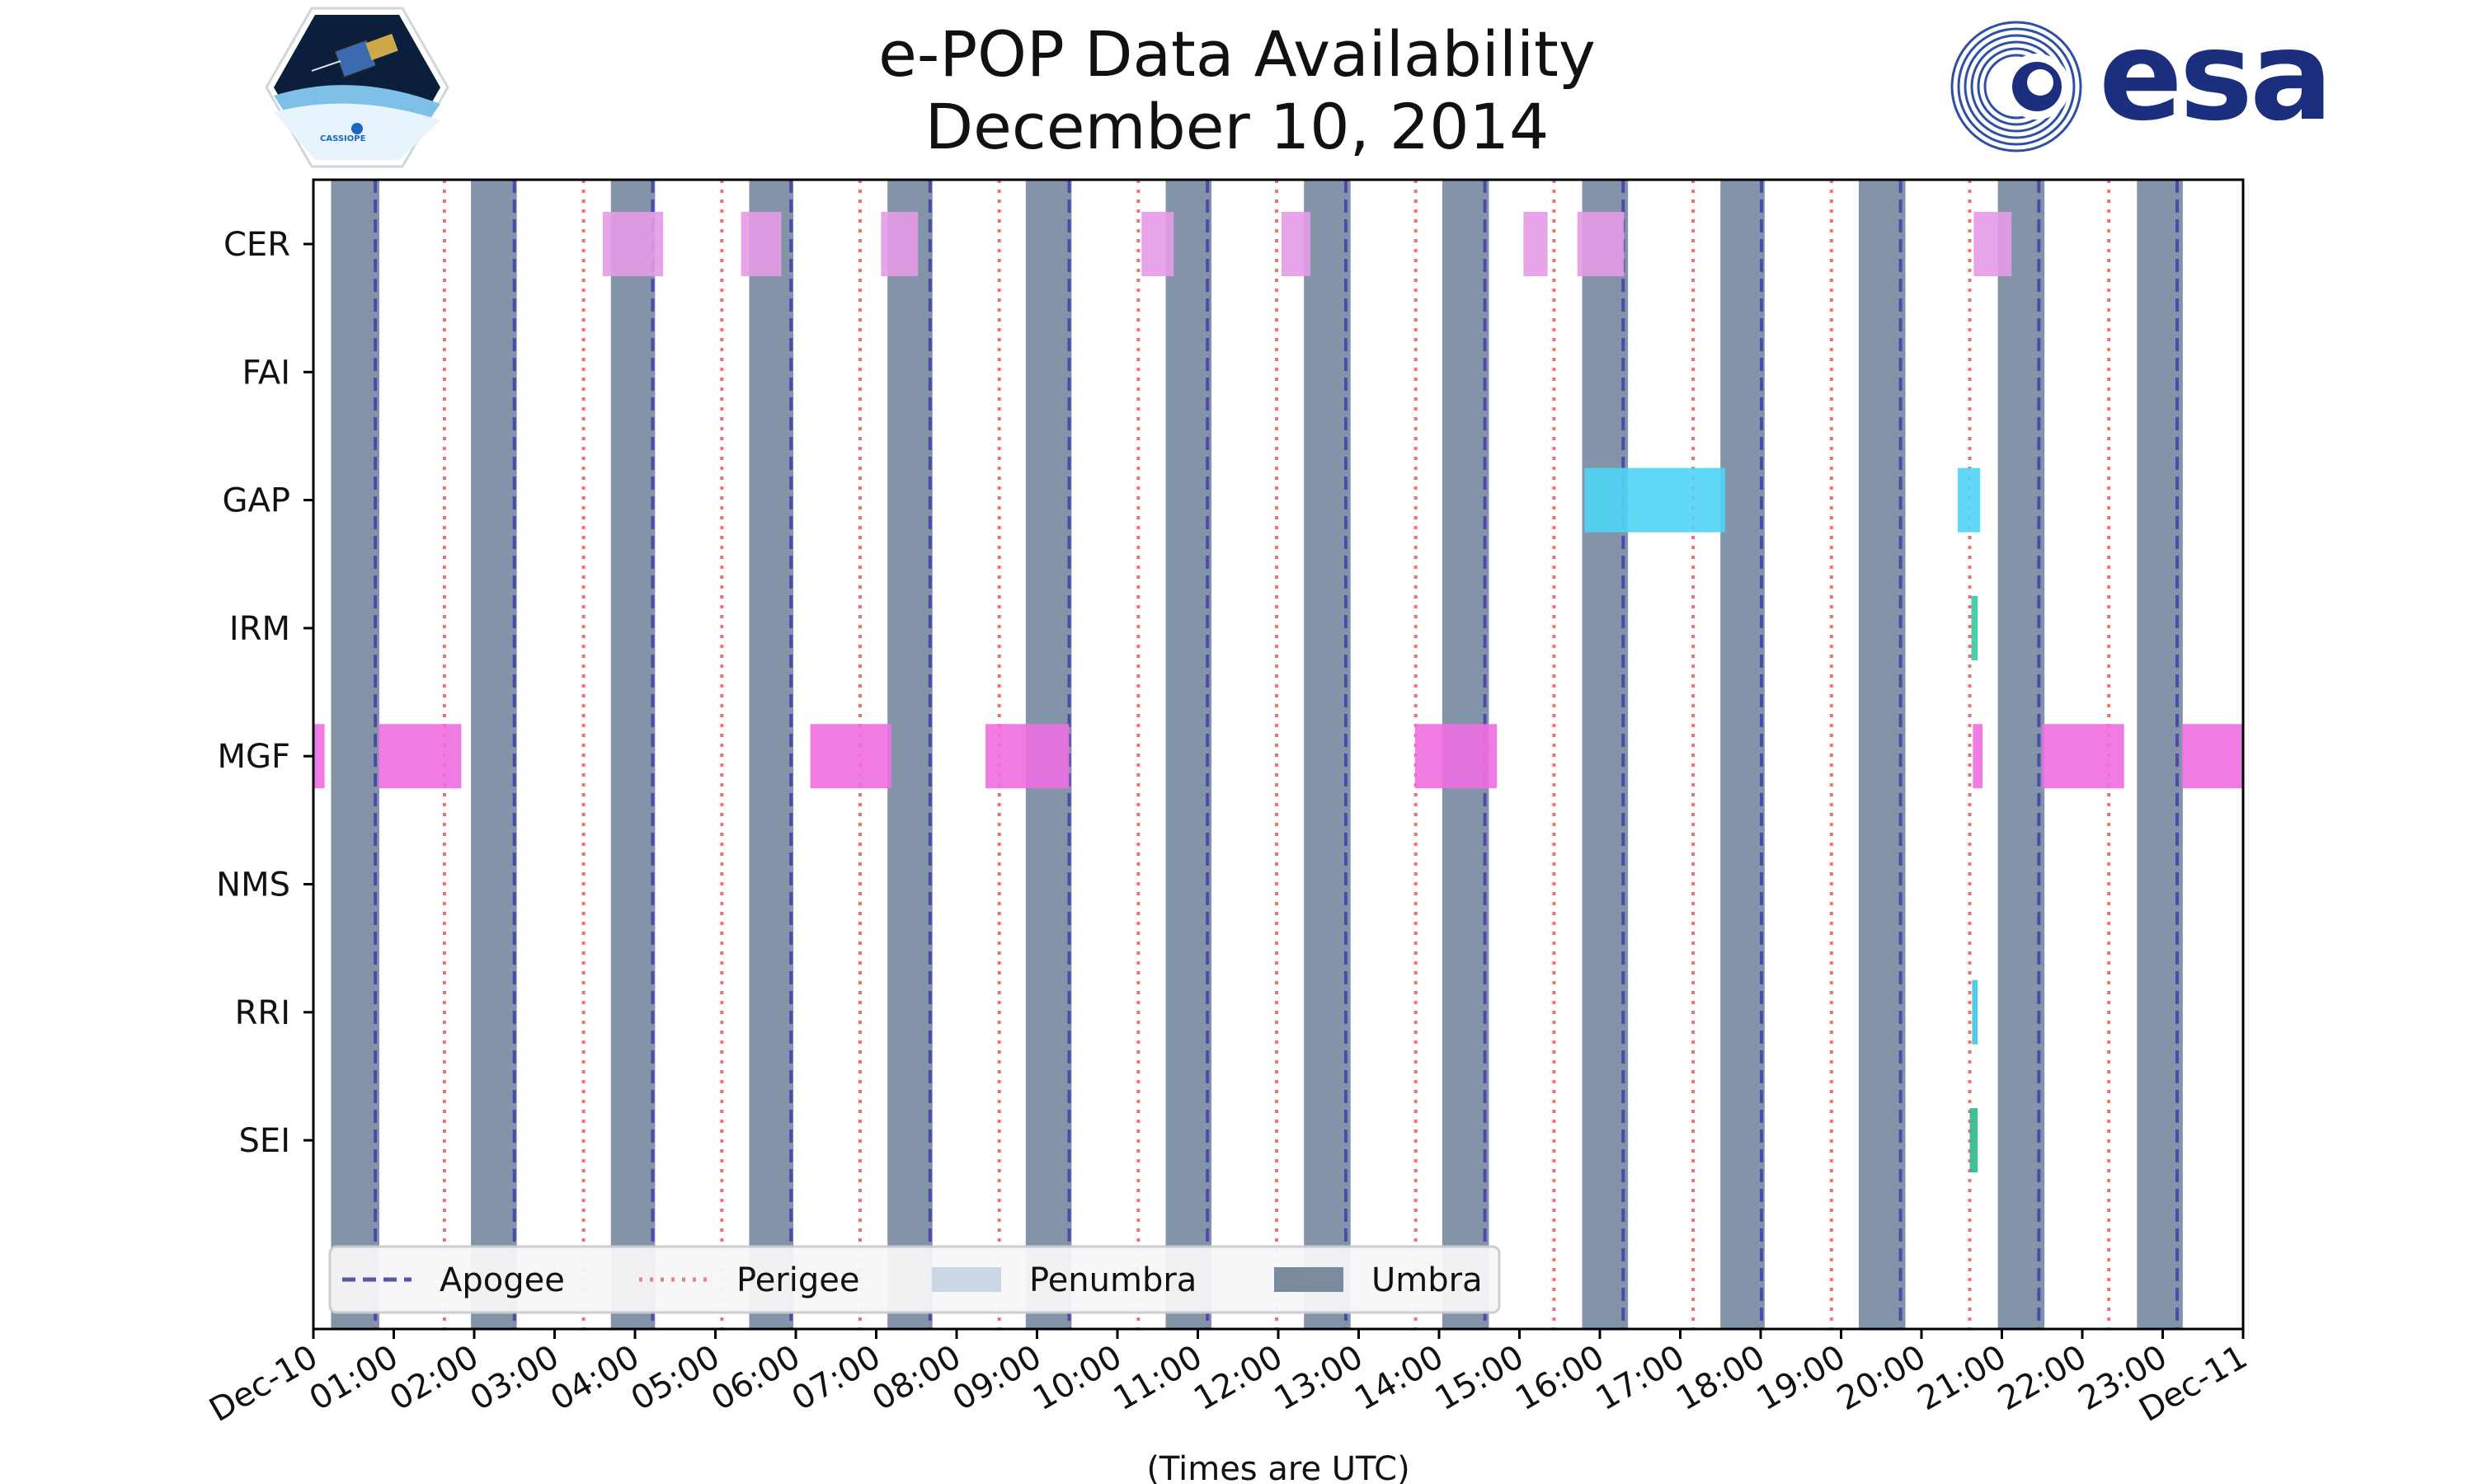  What do you see at coordinates (1113, 1280) in the screenshot?
I see `legend-label-penumbra: Penumbra` at bounding box center [1113, 1280].